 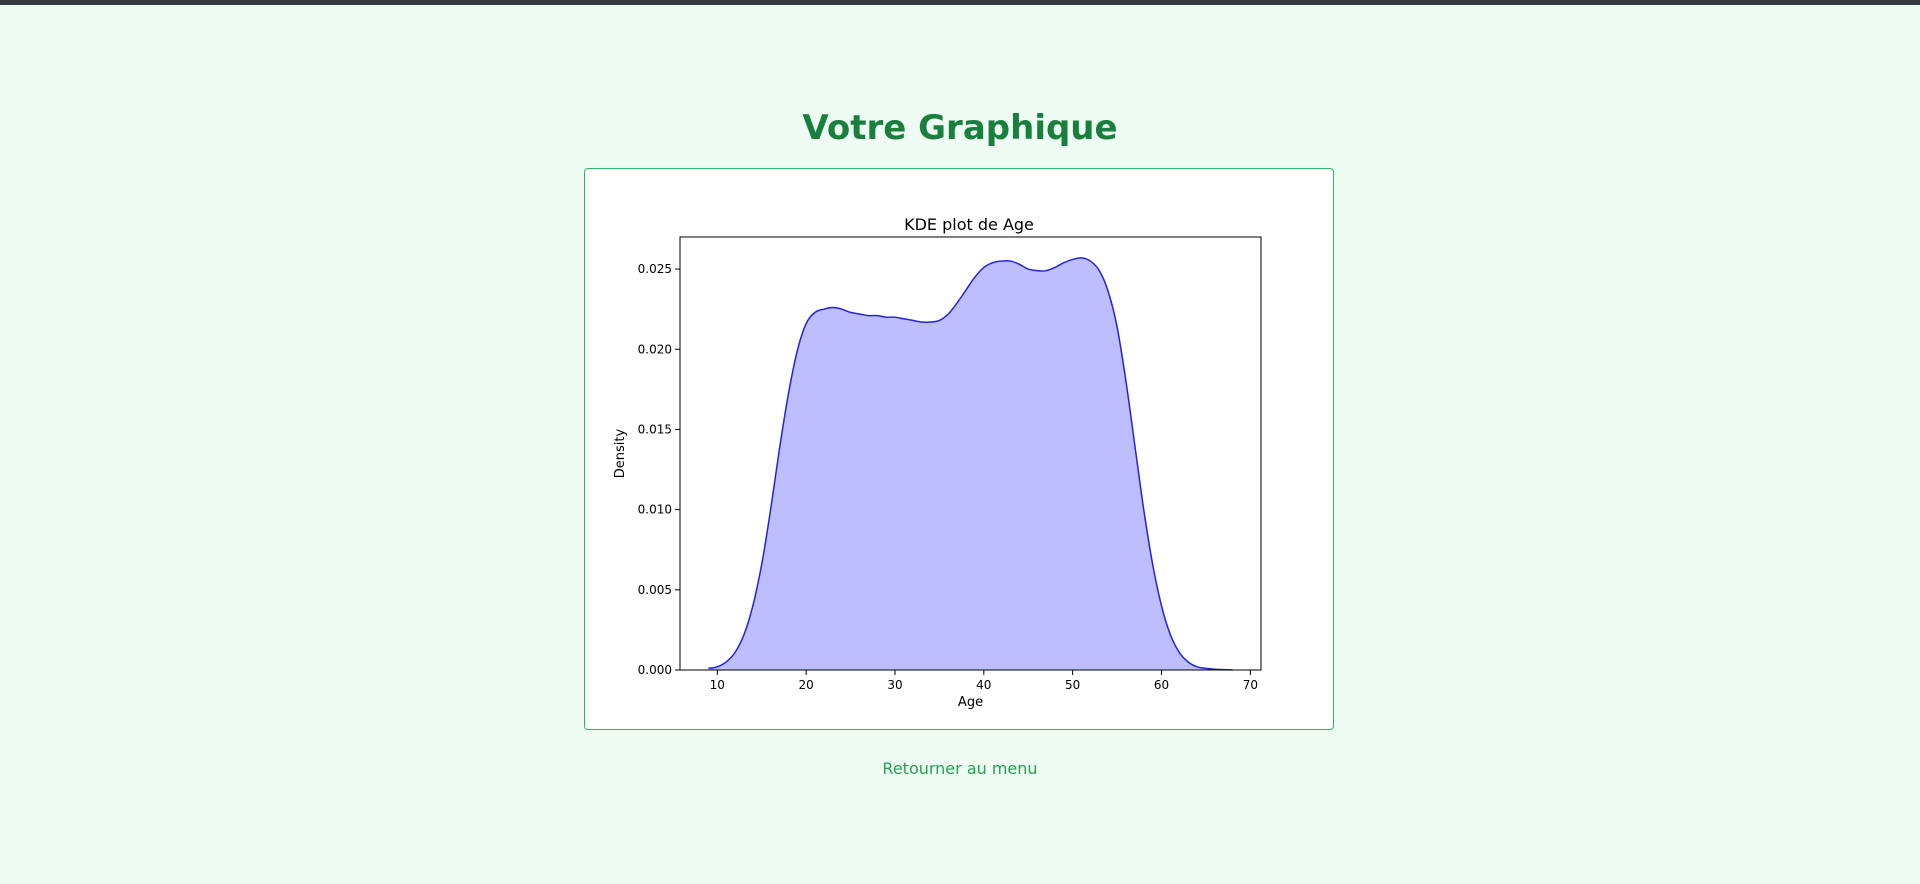 I want to click on kde-area-fill, so click(x=970, y=463).